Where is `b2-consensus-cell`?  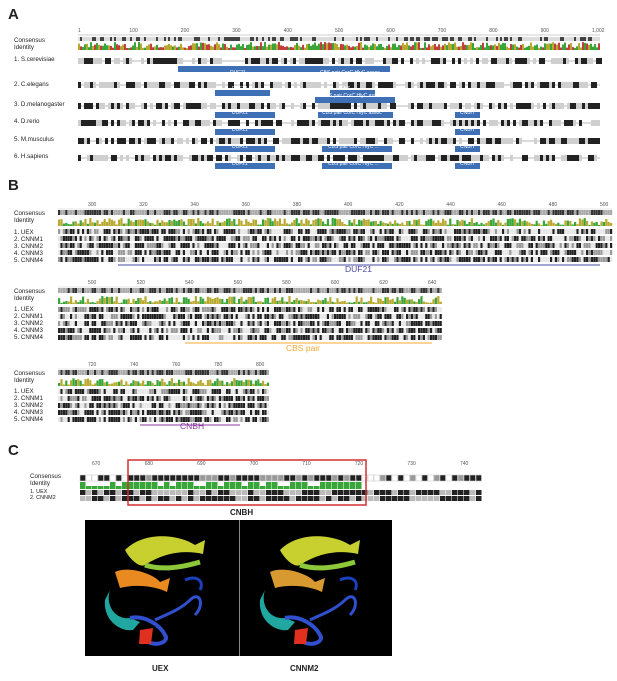 b2-consensus-cell is located at coordinates (95, 290).